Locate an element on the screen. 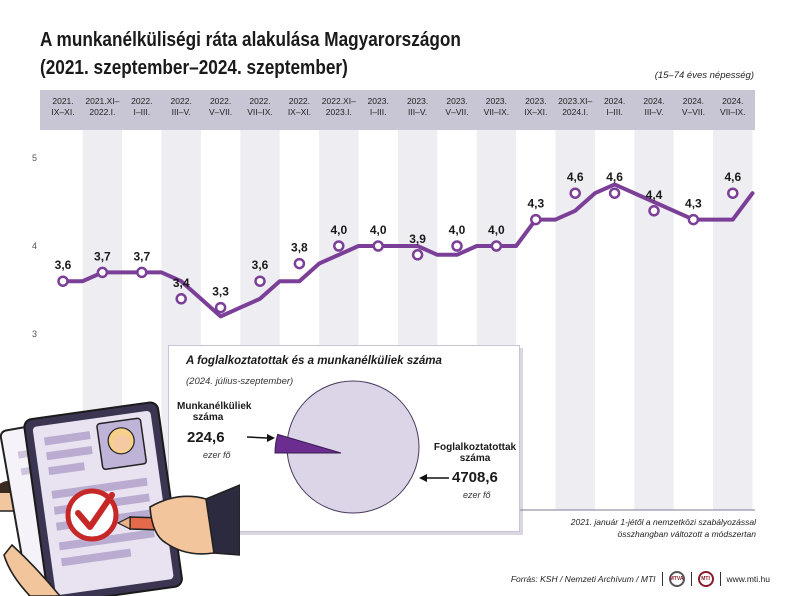 This screenshot has width=800, height=596. x-tick-label: 2022.XI– is located at coordinates (339, 101).